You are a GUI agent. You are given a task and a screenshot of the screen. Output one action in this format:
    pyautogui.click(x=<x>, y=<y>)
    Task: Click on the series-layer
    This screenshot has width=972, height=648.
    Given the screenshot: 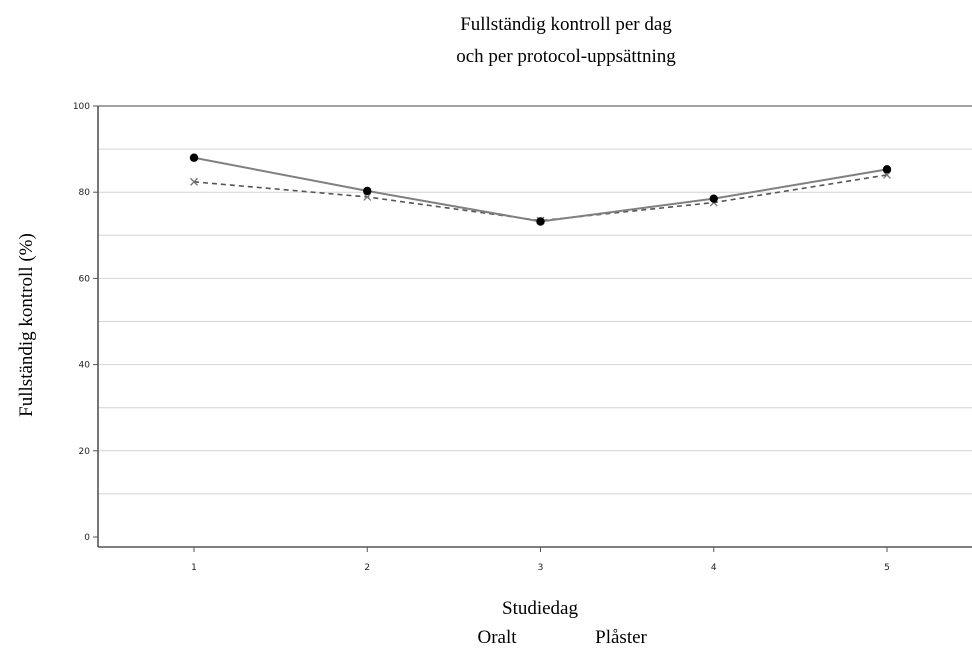 What is the action you would take?
    pyautogui.click(x=540, y=189)
    